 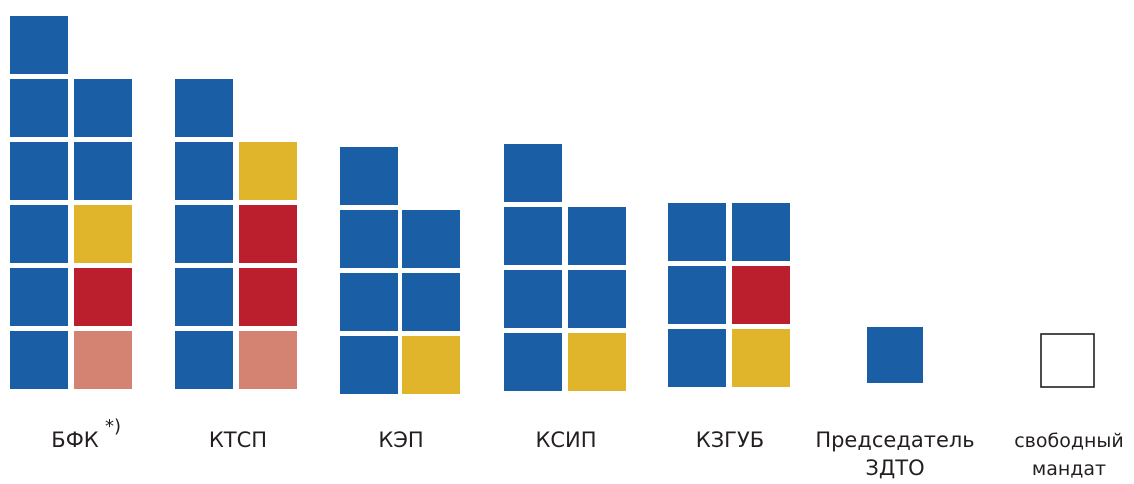 What do you see at coordinates (730, 440) in the screenshot?
I see `group-label: КЗГУБ` at bounding box center [730, 440].